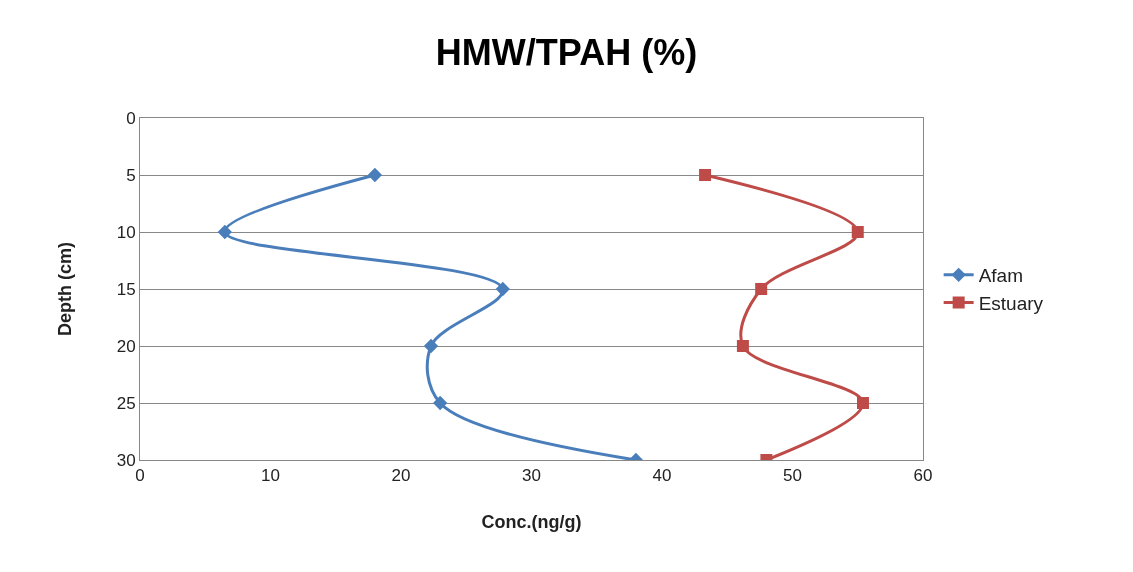 The image size is (1133, 572). I want to click on legend-label: Afam, so click(1001, 276).